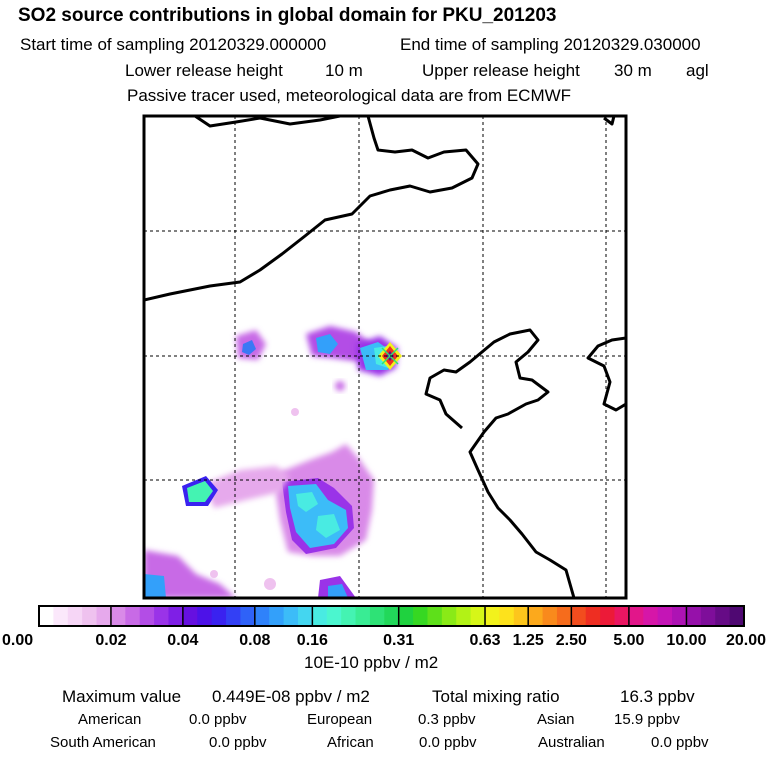  What do you see at coordinates (204, 70) in the screenshot?
I see `lower-release-label: Lower release height` at bounding box center [204, 70].